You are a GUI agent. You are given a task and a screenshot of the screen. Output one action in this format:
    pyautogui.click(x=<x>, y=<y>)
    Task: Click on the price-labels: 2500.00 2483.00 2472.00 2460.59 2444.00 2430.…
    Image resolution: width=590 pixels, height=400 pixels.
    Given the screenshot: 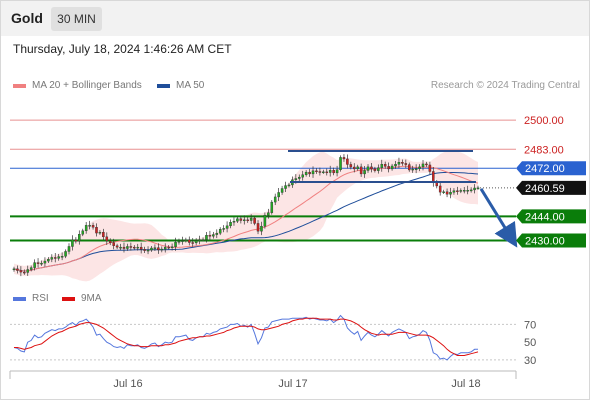 What is the action you would take?
    pyautogui.click(x=551, y=181)
    